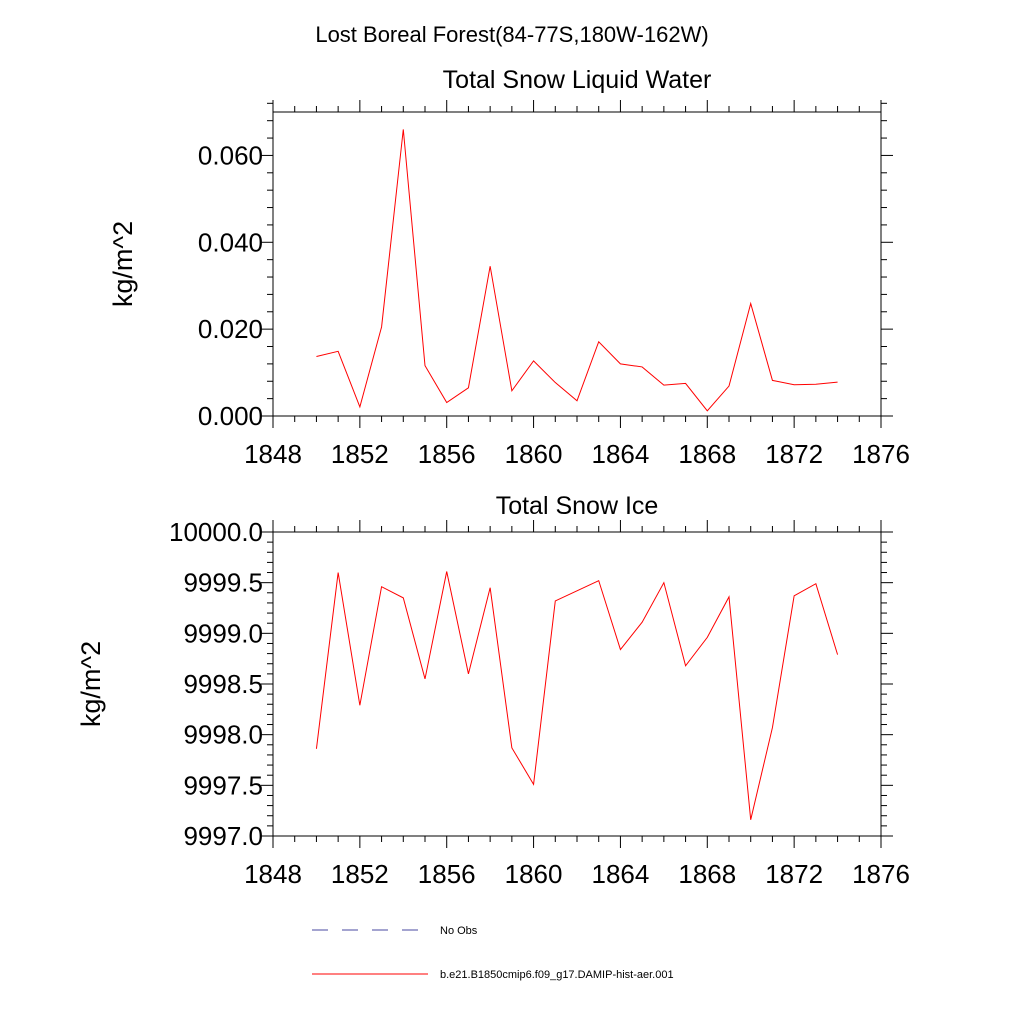 The height and width of the screenshot is (1029, 1024). What do you see at coordinates (223, 633) in the screenshot?
I see `y-tick-label: 9999.0` at bounding box center [223, 633].